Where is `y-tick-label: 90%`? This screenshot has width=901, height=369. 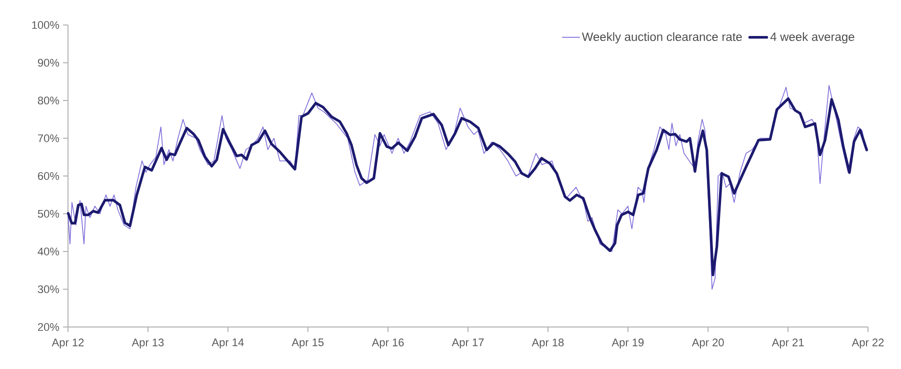 y-tick-label: 90% is located at coordinates (49, 62).